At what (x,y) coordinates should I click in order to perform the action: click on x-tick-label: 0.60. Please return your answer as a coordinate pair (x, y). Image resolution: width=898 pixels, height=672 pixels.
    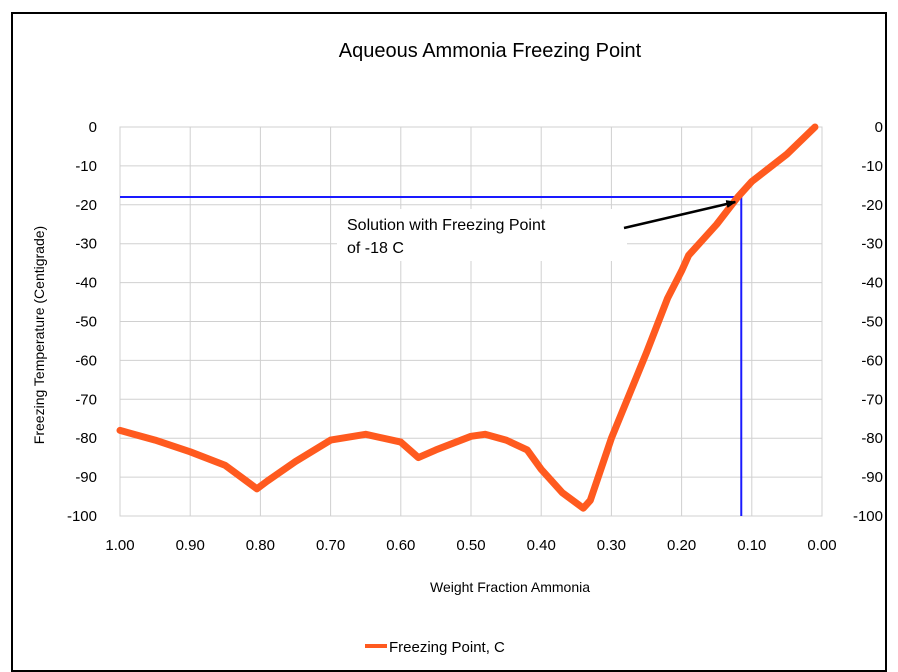
    Looking at the image, I should click on (400, 545).